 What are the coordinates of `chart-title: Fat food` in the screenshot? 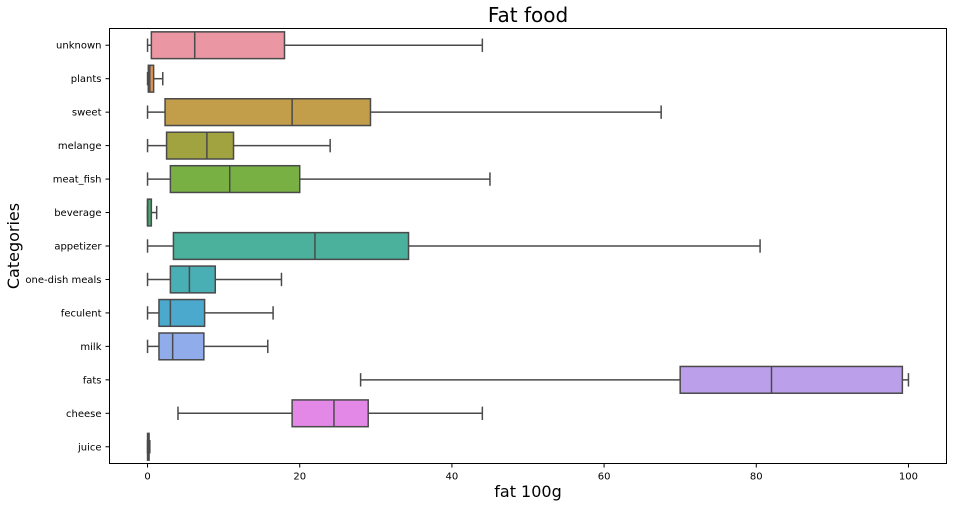 It's located at (528, 15).